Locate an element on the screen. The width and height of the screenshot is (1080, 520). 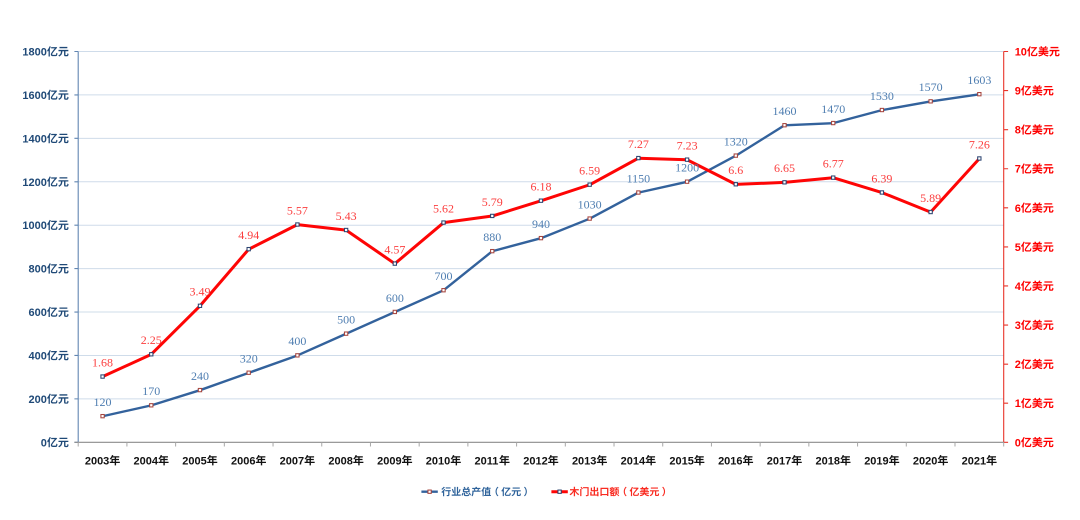
svg-text: 5.89 is located at coordinates (930, 198).